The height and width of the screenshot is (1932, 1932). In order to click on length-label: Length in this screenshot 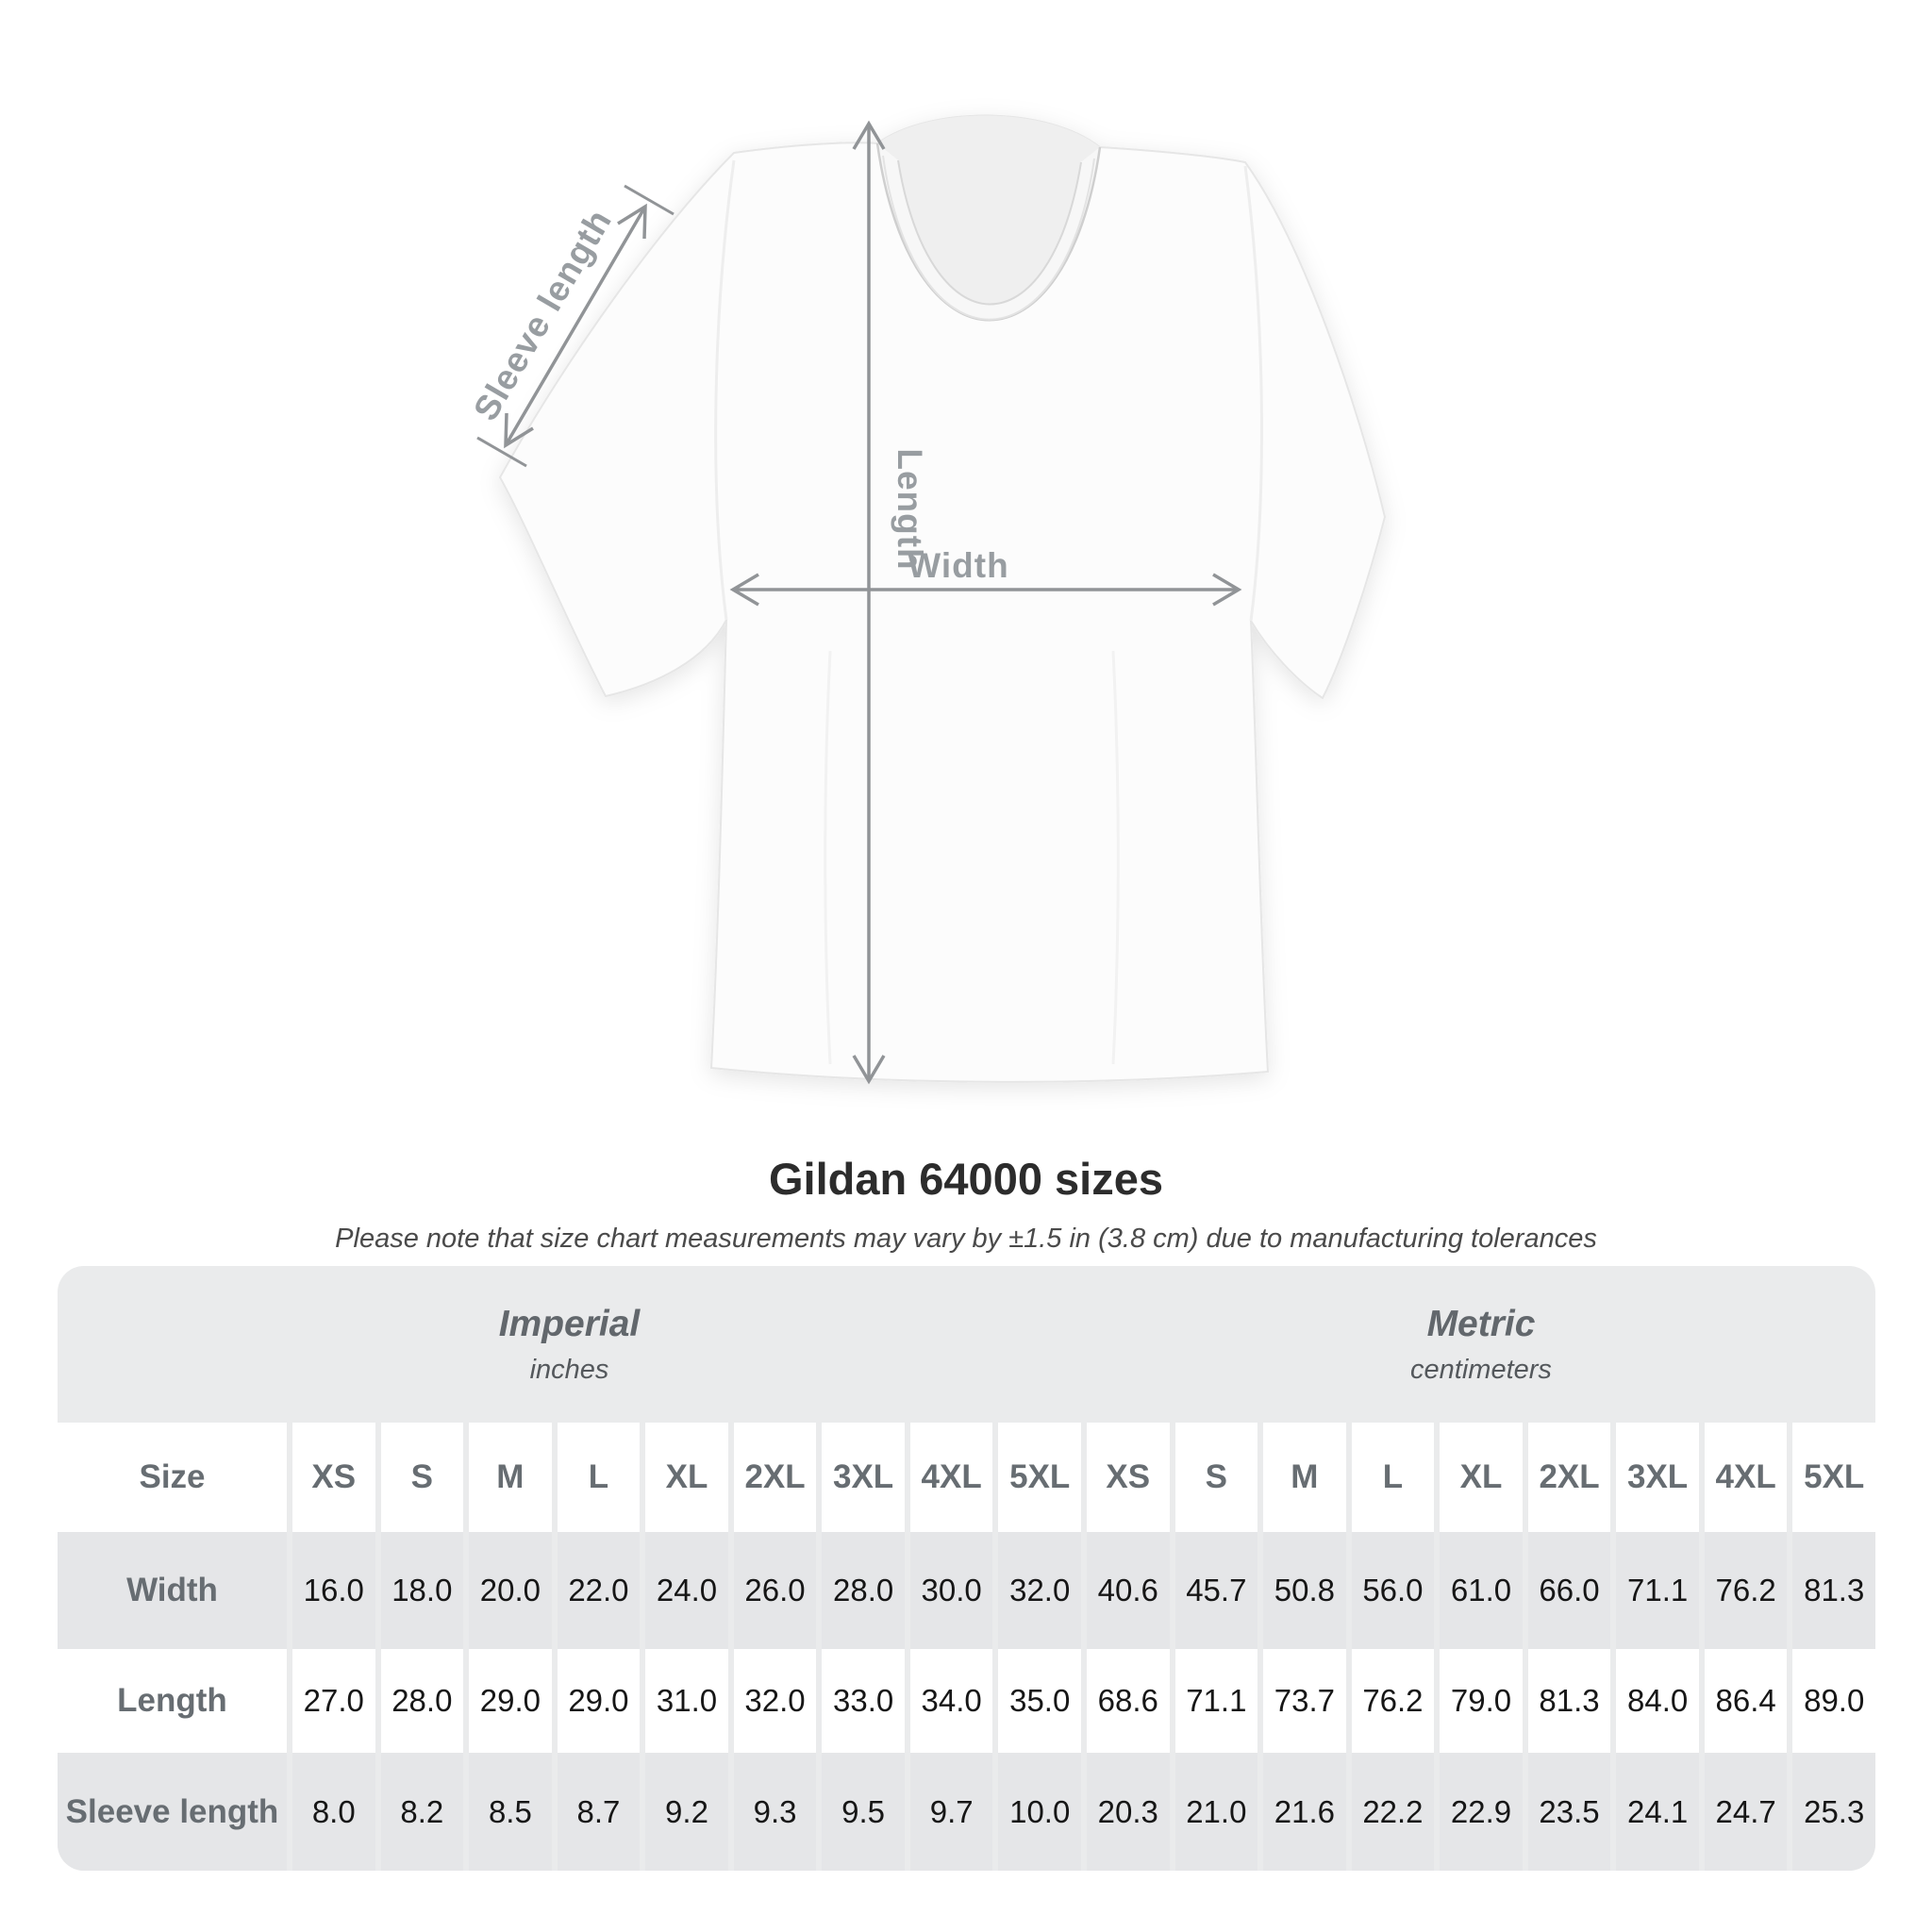, I will do `click(910, 509)`.